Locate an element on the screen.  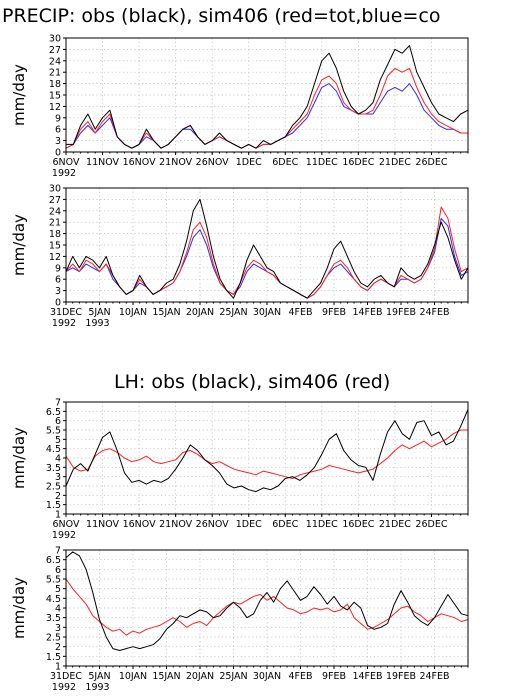
y-tick-label: 27 is located at coordinates (55, 200).